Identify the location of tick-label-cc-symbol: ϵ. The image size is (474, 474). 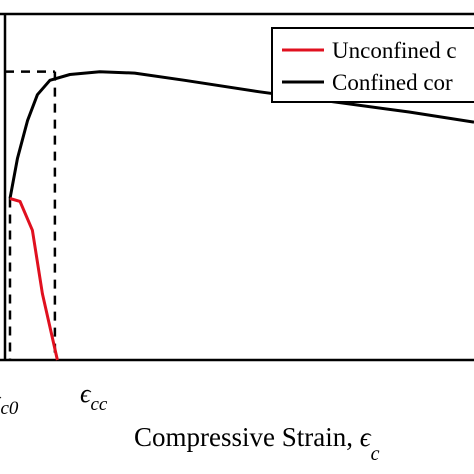
(86, 393).